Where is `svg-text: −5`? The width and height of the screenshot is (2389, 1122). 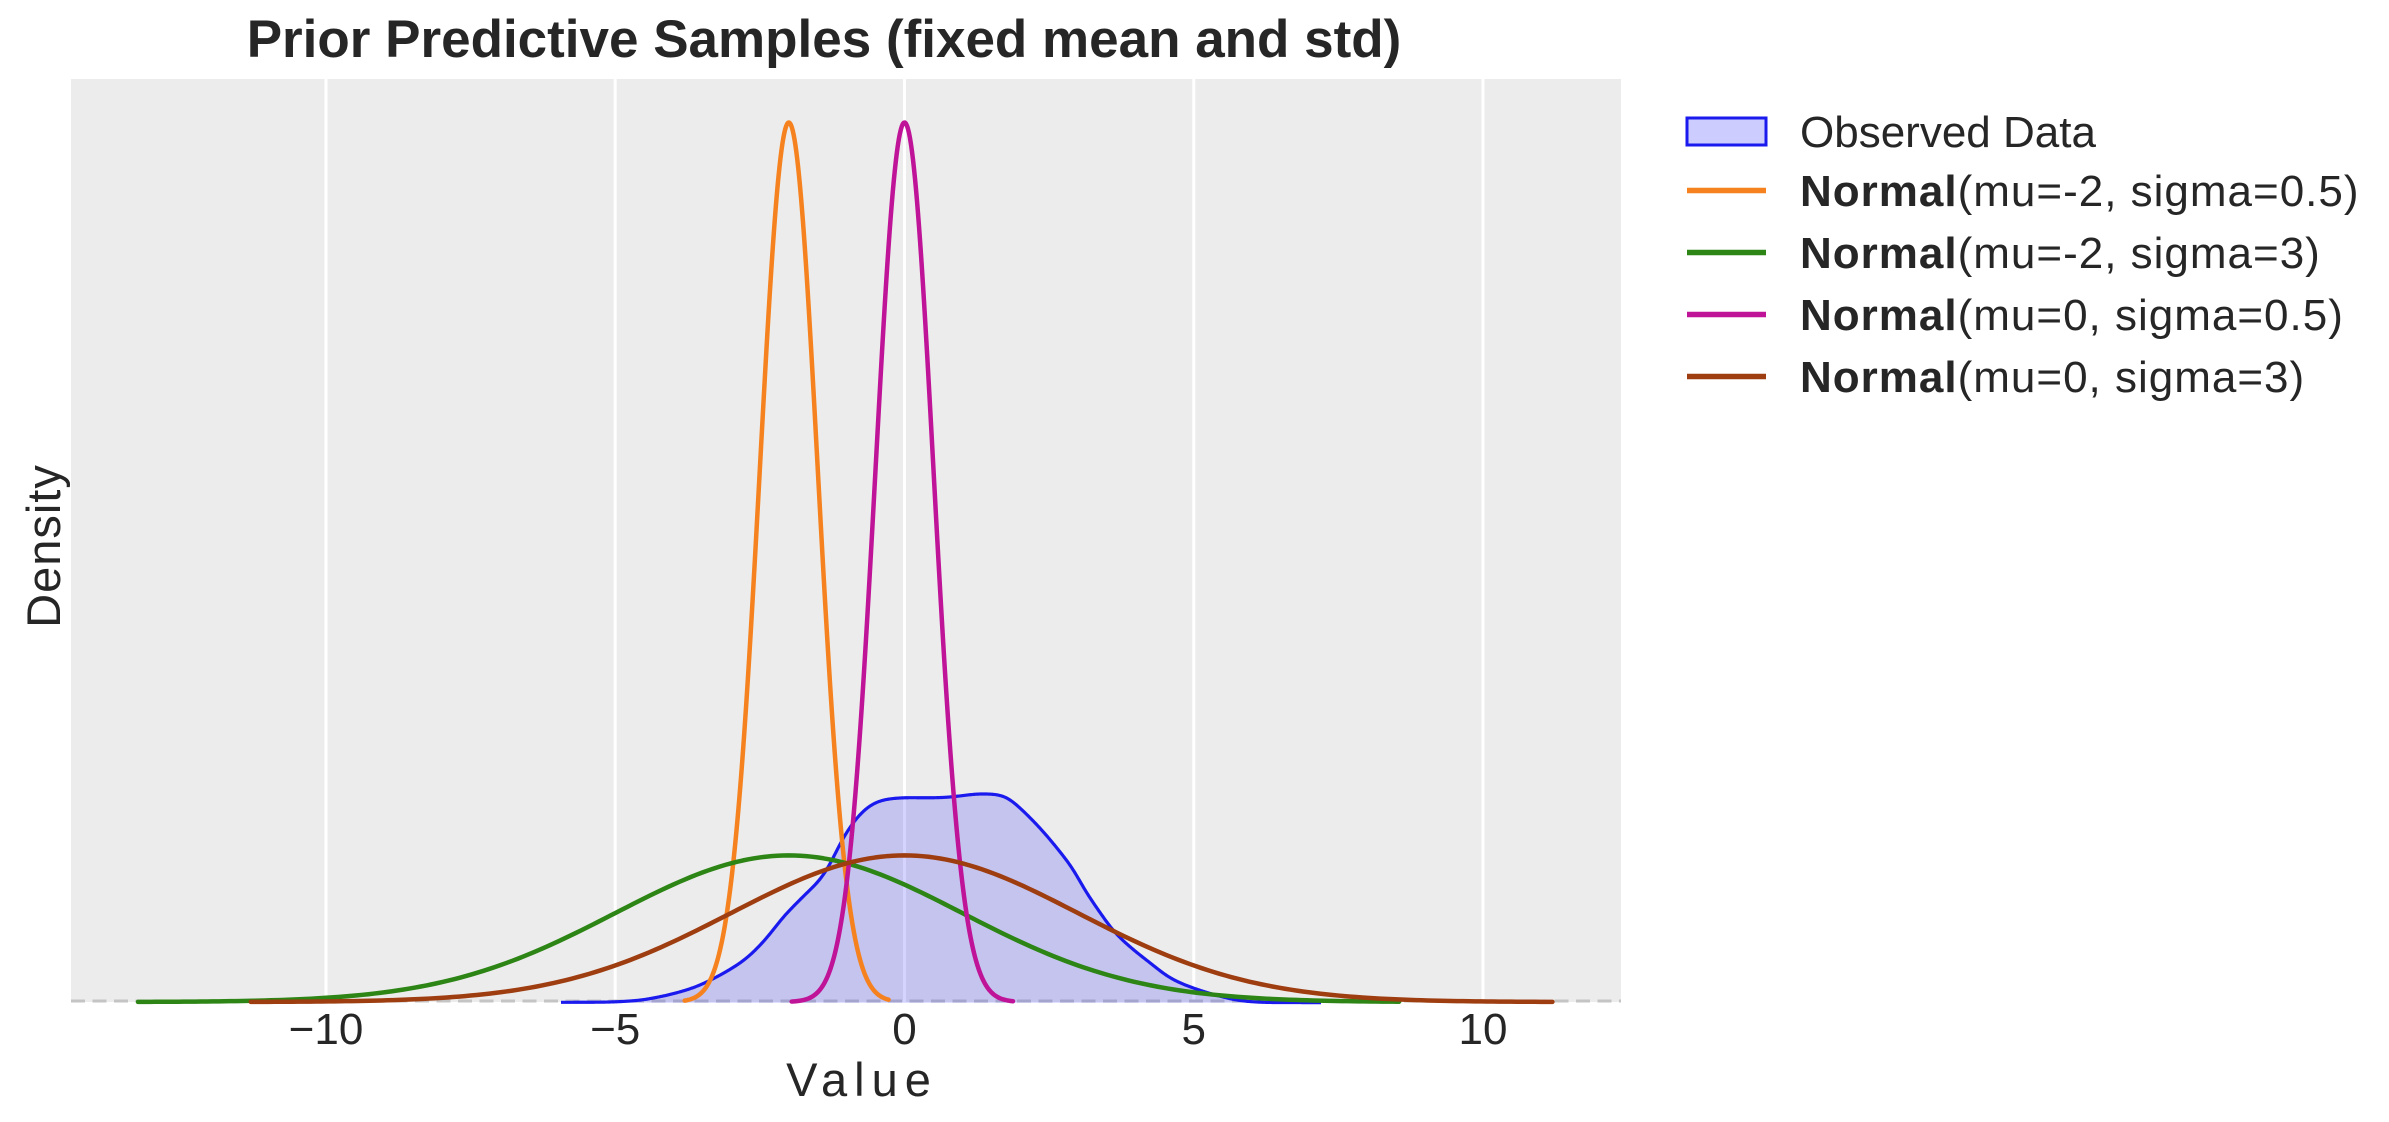 svg-text: −5 is located at coordinates (615, 1029).